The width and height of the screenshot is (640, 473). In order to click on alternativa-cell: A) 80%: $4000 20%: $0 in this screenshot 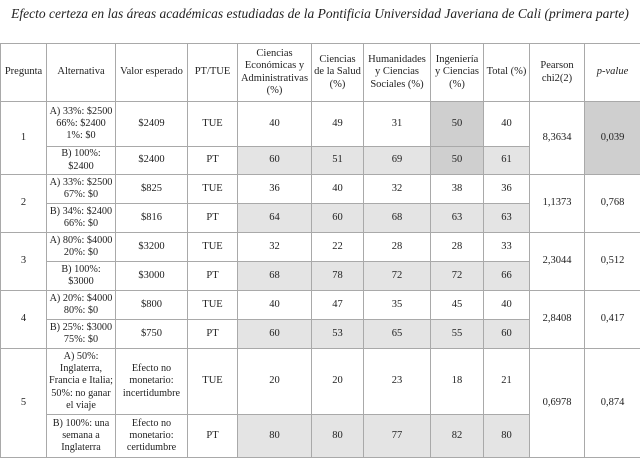, I will do `click(81, 247)`.